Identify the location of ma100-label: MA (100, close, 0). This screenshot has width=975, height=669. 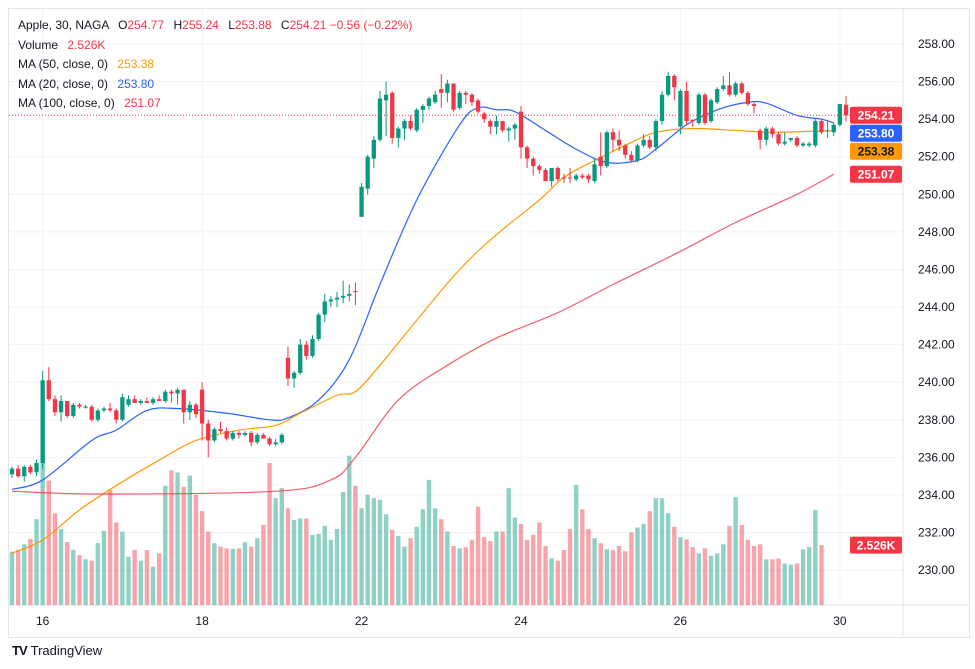
(66, 103).